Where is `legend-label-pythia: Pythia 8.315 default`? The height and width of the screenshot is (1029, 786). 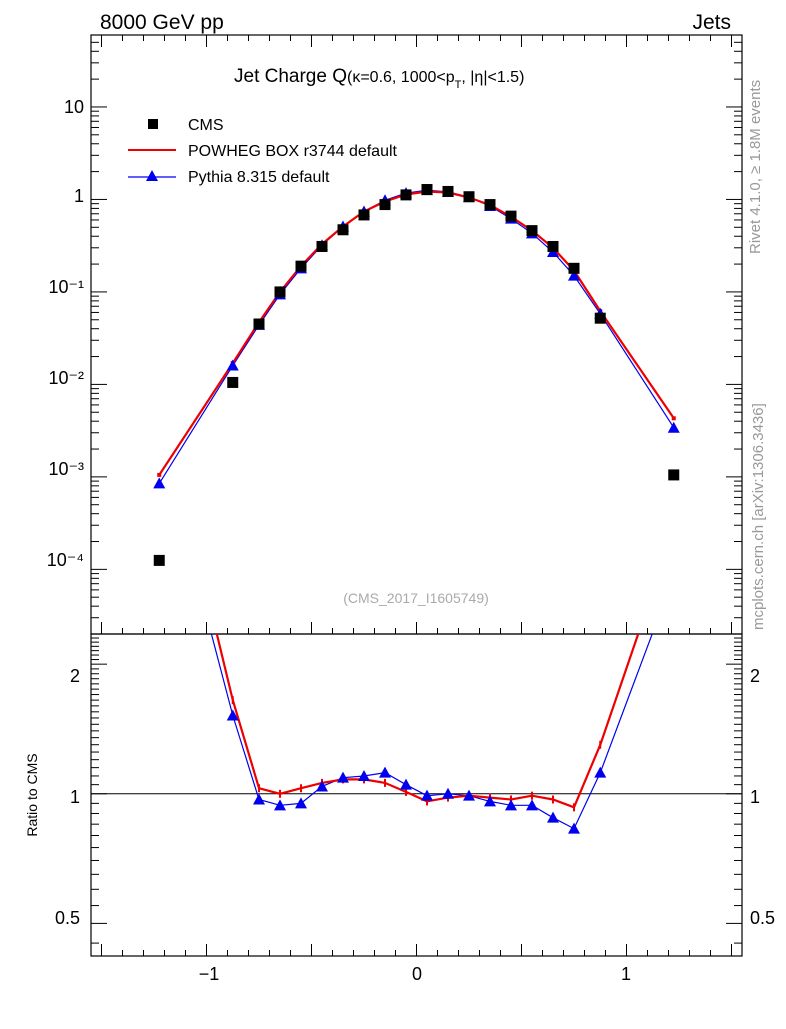
legend-label-pythia: Pythia 8.315 default is located at coordinates (259, 177).